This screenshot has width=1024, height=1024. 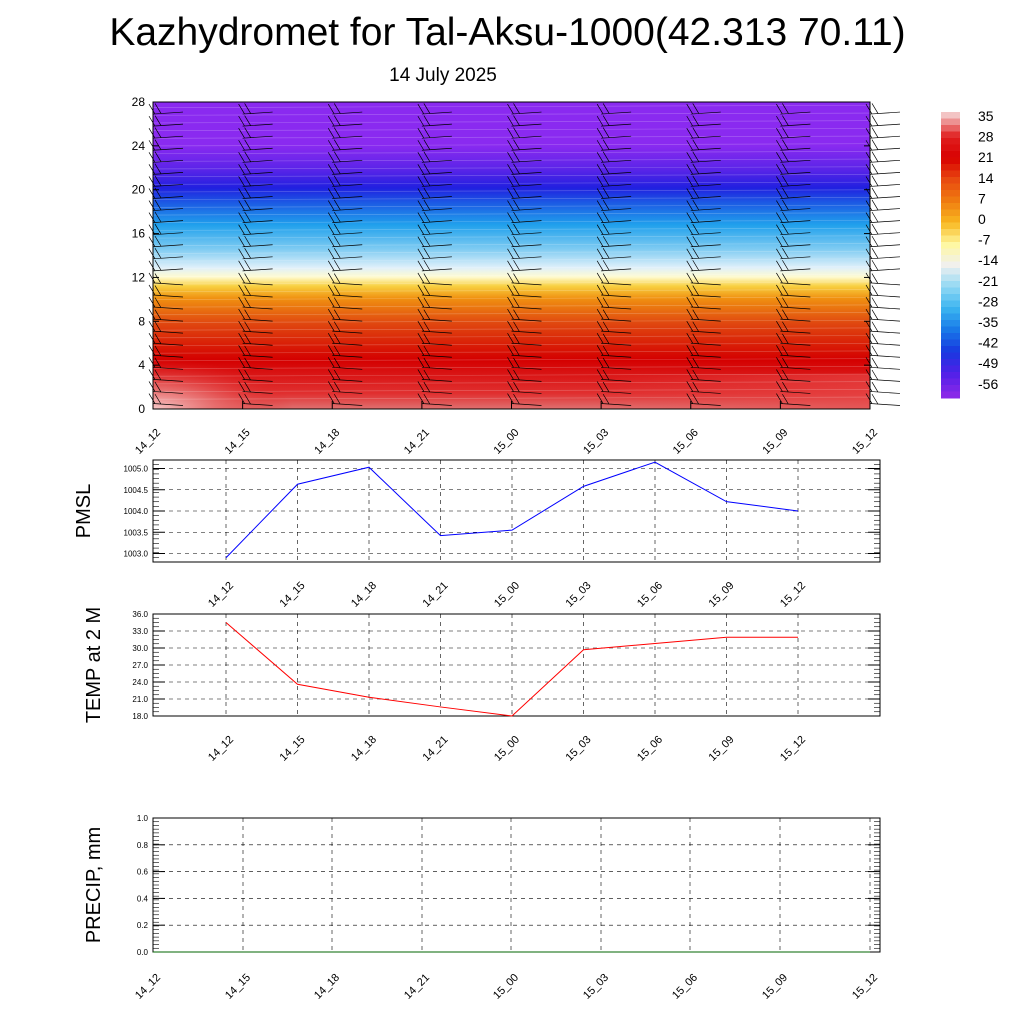 I want to click on y-tick-label: 0.8, so click(x=143, y=845).